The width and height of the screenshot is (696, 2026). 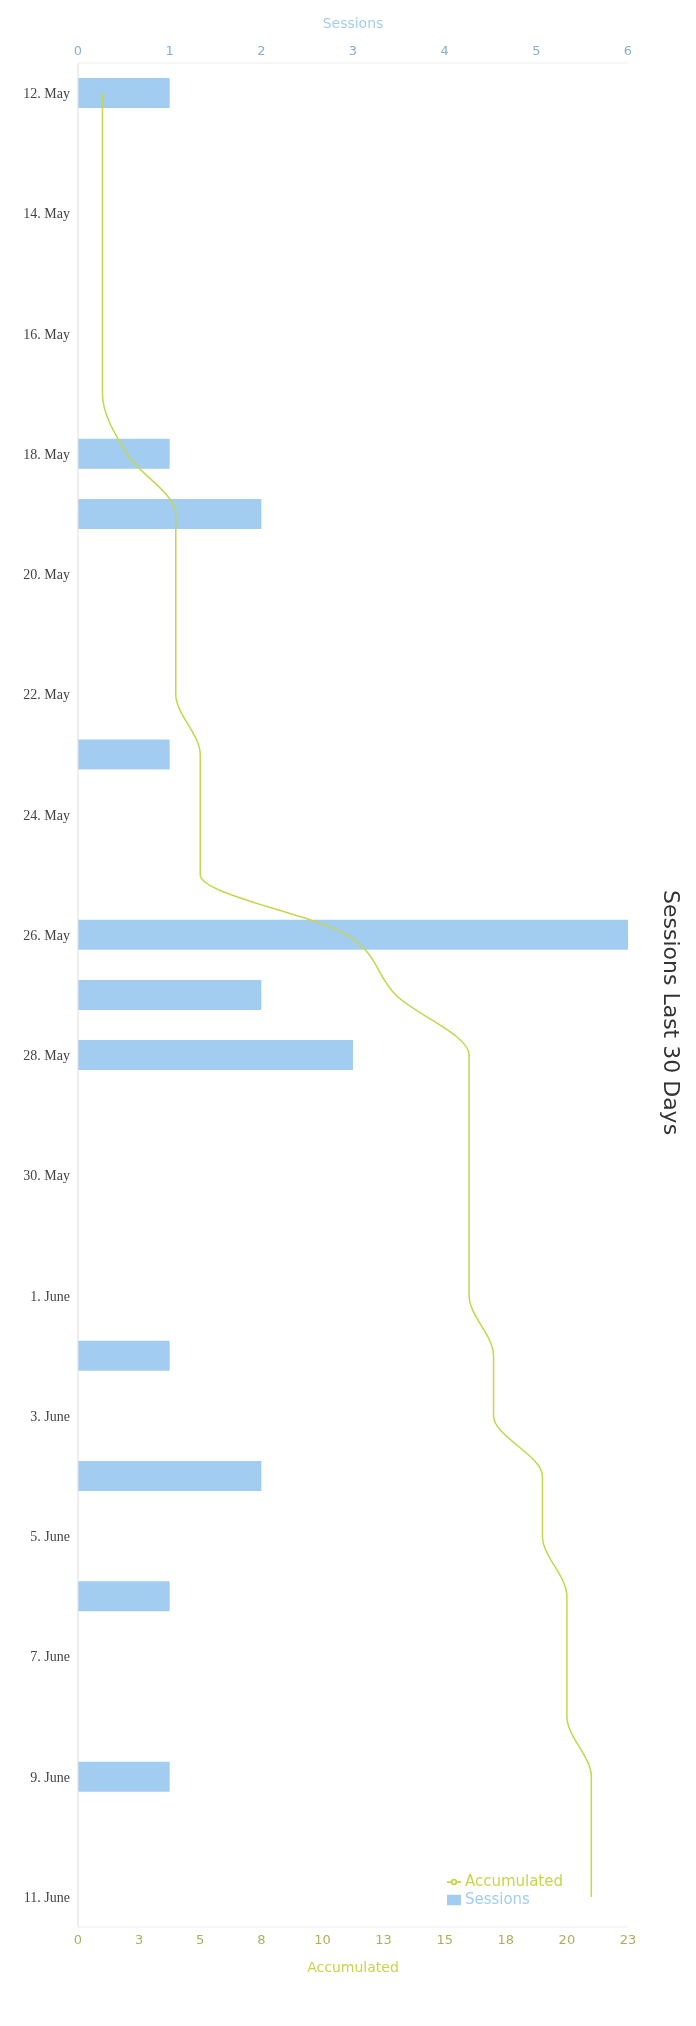 I want to click on text: Sessions Last 30 Days, so click(x=671, y=1013).